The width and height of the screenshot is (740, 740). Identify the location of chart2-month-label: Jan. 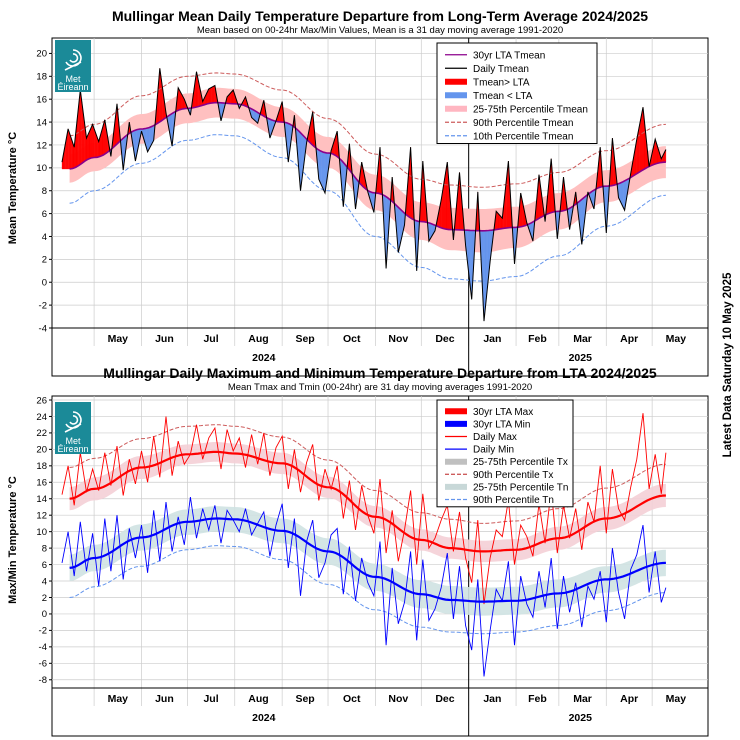
(492, 699).